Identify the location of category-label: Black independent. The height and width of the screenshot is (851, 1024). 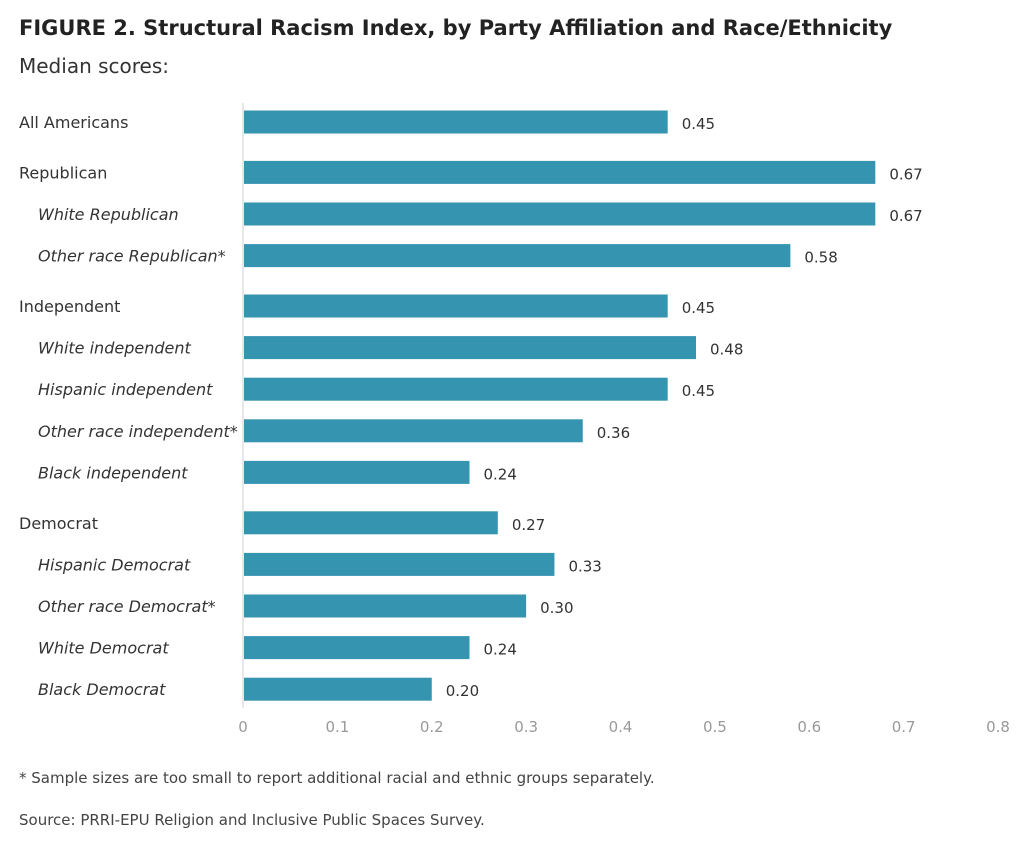
(113, 472).